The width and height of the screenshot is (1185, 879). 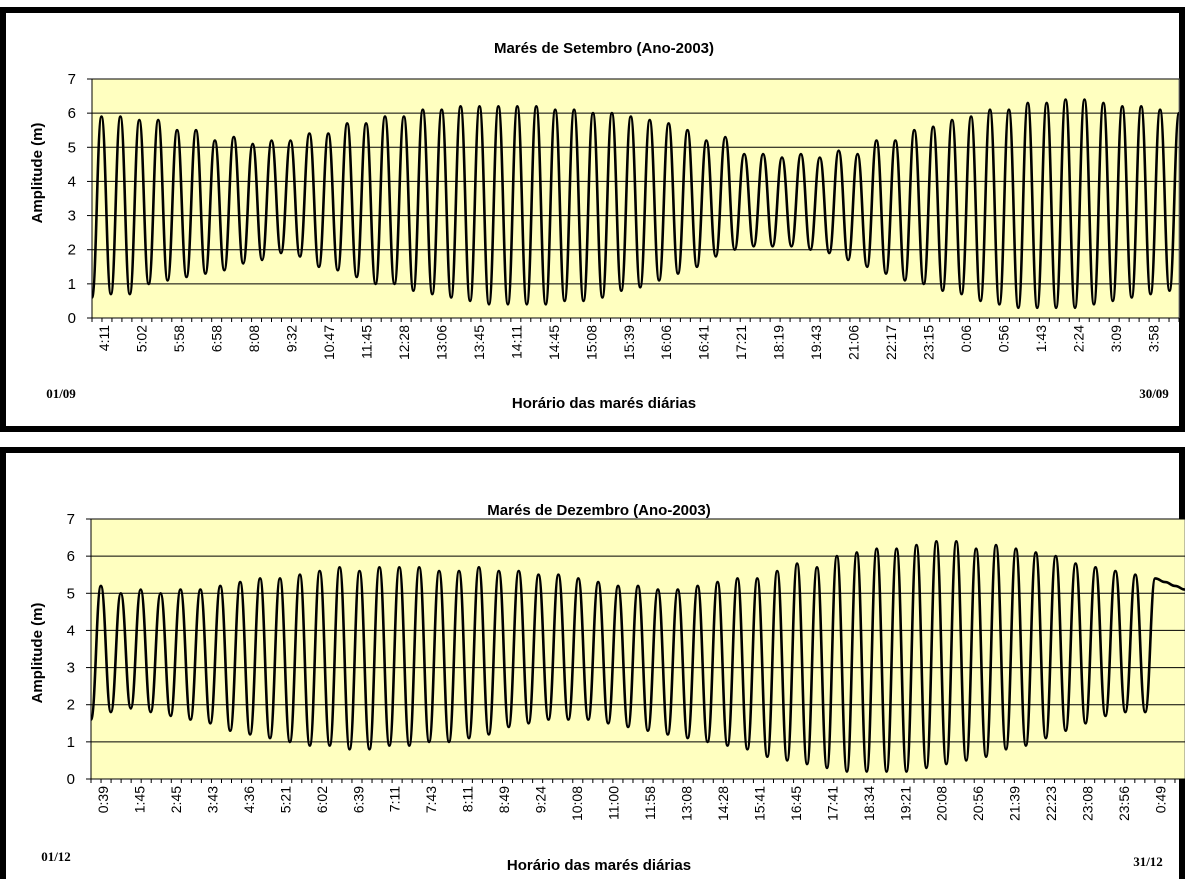 What do you see at coordinates (604, 48) in the screenshot?
I see `chart-title: Marés de Setembro (Ano-2003)` at bounding box center [604, 48].